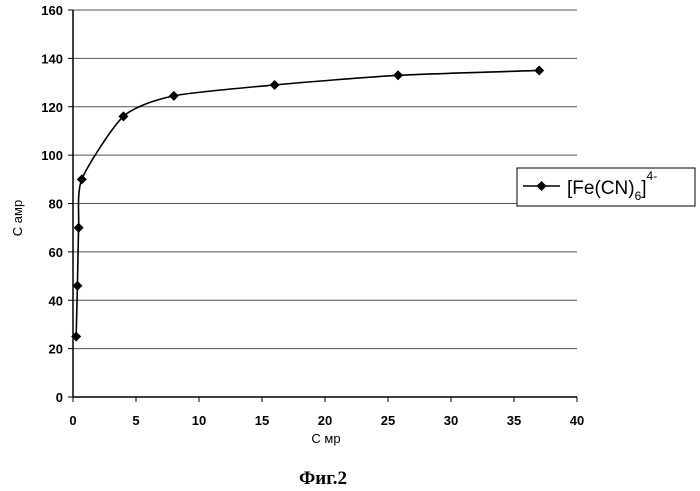 This screenshot has width=700, height=491. Describe the element at coordinates (52, 10) in the screenshot. I see `y-tick-label-160: 160` at that location.